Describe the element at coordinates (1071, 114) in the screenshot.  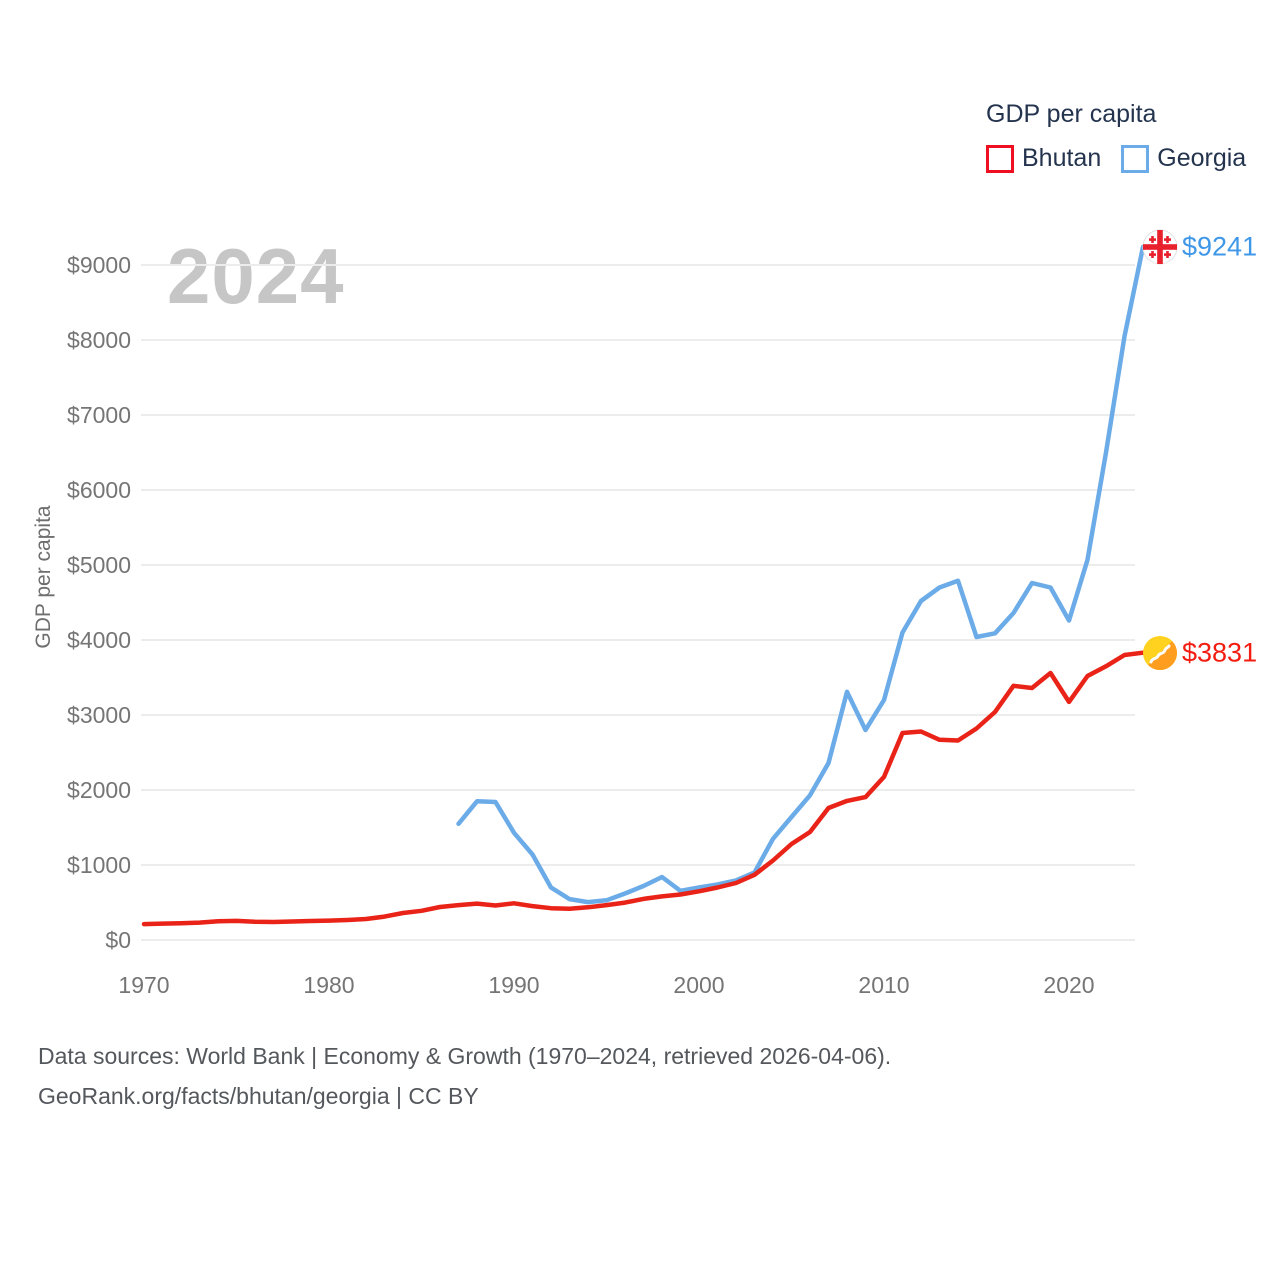
I see `legend-title: GDP per capita` at that location.